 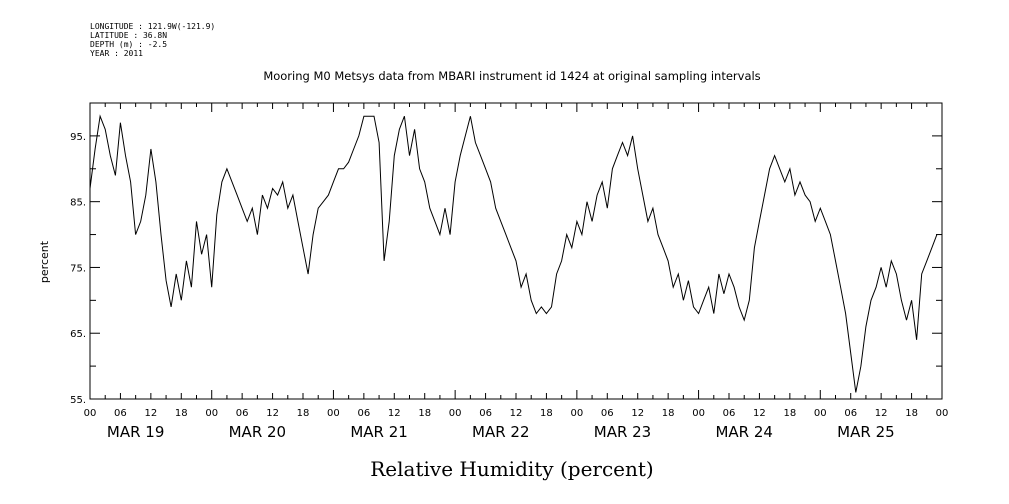 What do you see at coordinates (622, 432) in the screenshot?
I see `x-day-label: MAR 23` at bounding box center [622, 432].